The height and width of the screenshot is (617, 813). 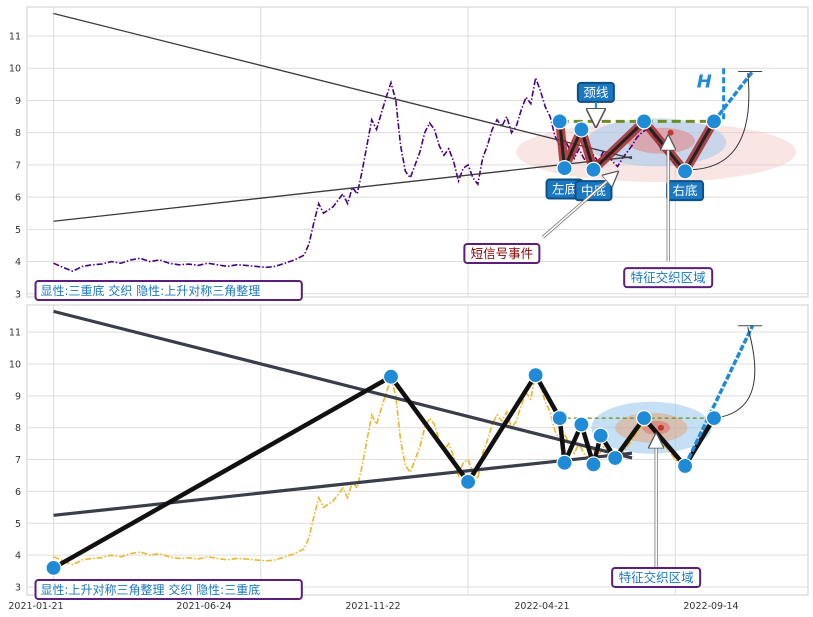 I want to click on legend-bottom-box, so click(x=168, y=589).